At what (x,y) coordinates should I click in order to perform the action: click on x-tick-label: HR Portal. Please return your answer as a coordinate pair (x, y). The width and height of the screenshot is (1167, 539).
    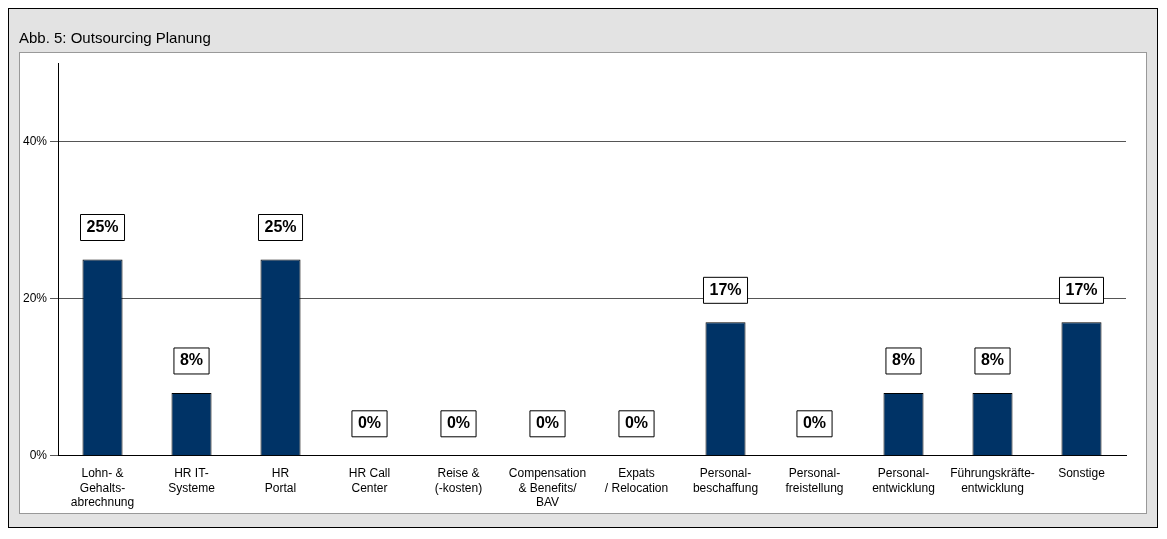
    Looking at the image, I should click on (280, 480).